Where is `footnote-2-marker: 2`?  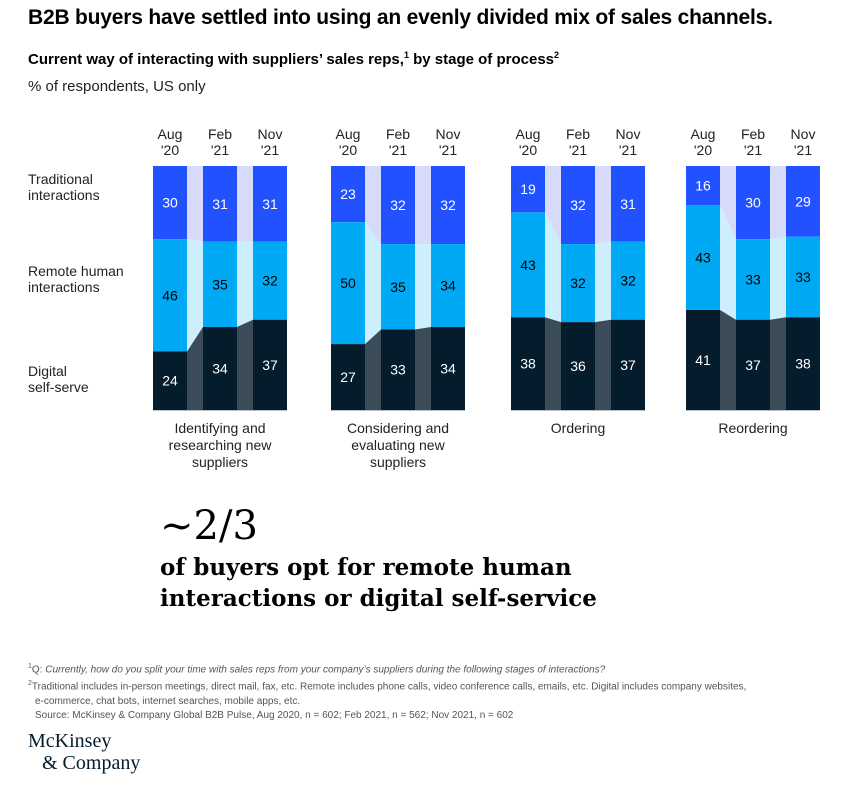 footnote-2-marker: 2 is located at coordinates (30, 684).